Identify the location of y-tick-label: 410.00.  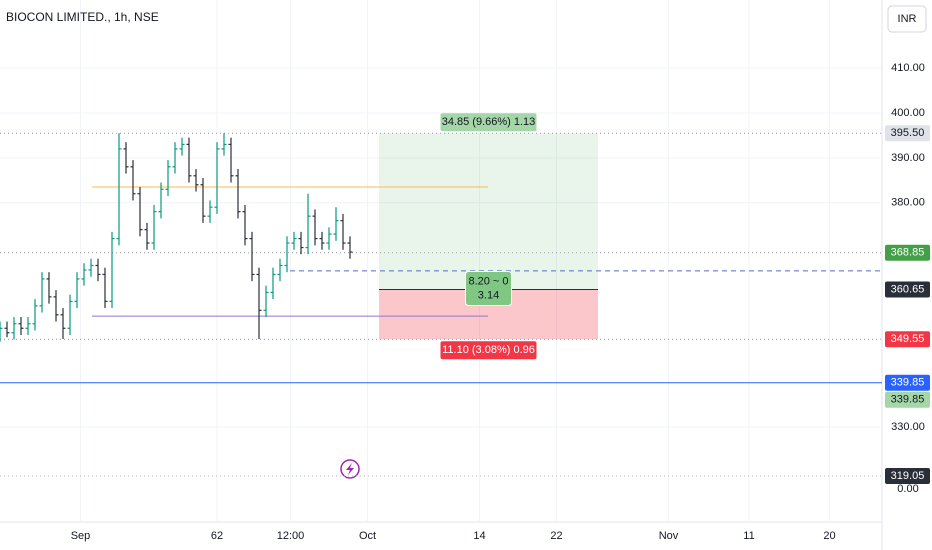
(908, 68).